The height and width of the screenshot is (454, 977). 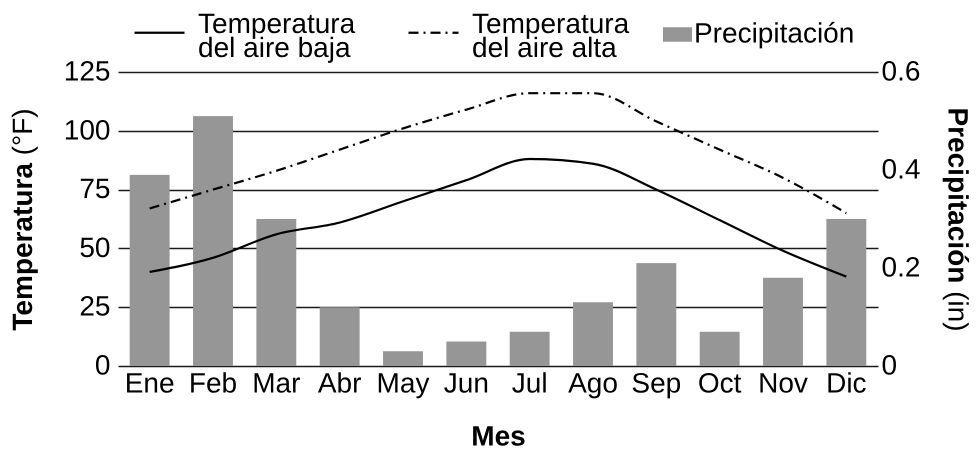 I want to click on x-tick-label: Sep, so click(x=656, y=383).